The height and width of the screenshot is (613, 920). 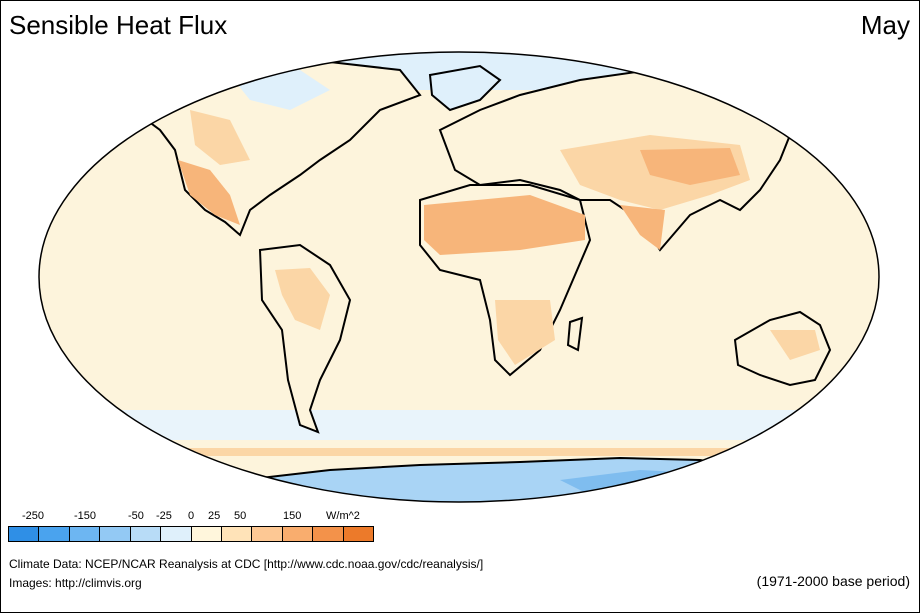 What do you see at coordinates (302, 299) in the screenshot?
I see `sa-mild` at bounding box center [302, 299].